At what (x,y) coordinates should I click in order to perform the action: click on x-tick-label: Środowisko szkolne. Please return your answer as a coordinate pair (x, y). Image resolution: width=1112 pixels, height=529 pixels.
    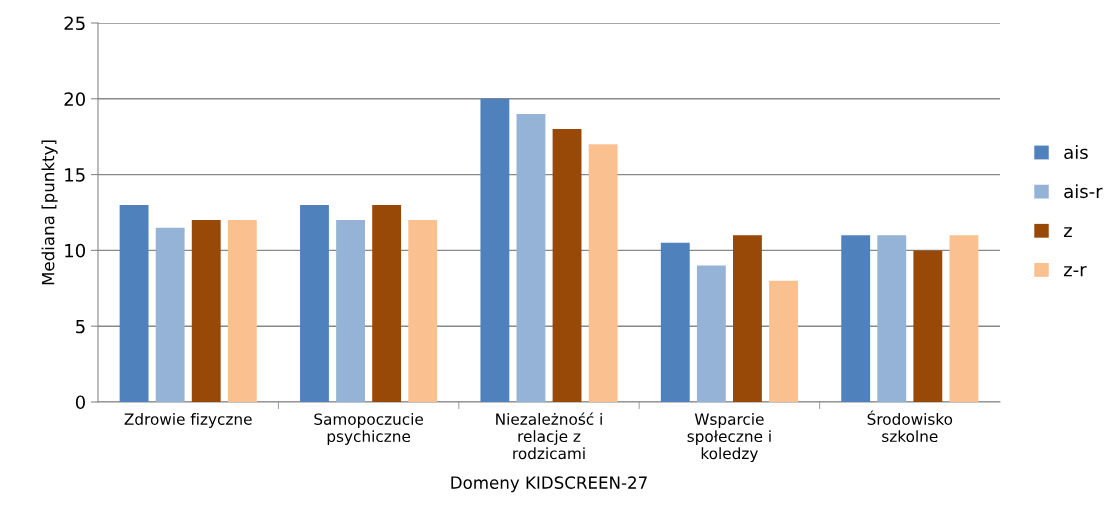
    Looking at the image, I should click on (910, 426).